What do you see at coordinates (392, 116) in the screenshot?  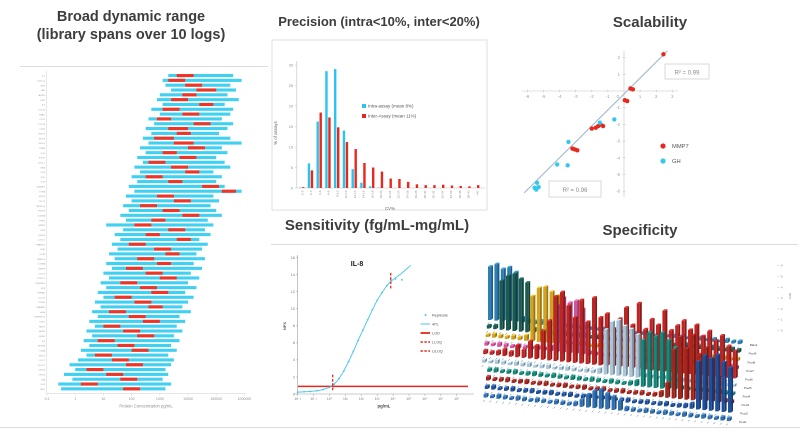 I see `legend-label-inter: Inter-Assay (mean 11%)` at bounding box center [392, 116].